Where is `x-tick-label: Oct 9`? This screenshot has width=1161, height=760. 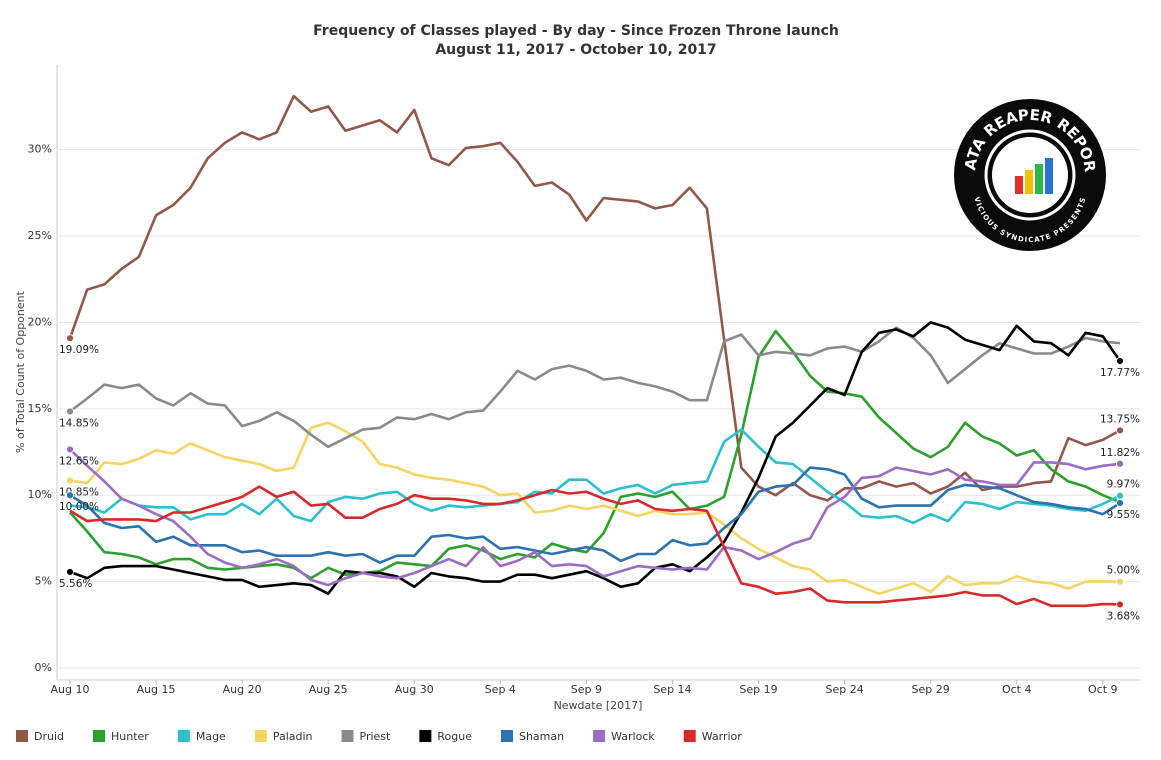 x-tick-label: Oct 9 is located at coordinates (1103, 689).